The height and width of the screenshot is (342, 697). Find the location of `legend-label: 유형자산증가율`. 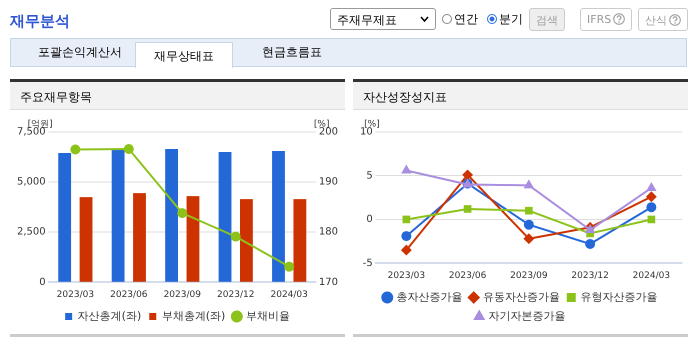

legend-label: 유형자산증가율 is located at coordinates (619, 297).